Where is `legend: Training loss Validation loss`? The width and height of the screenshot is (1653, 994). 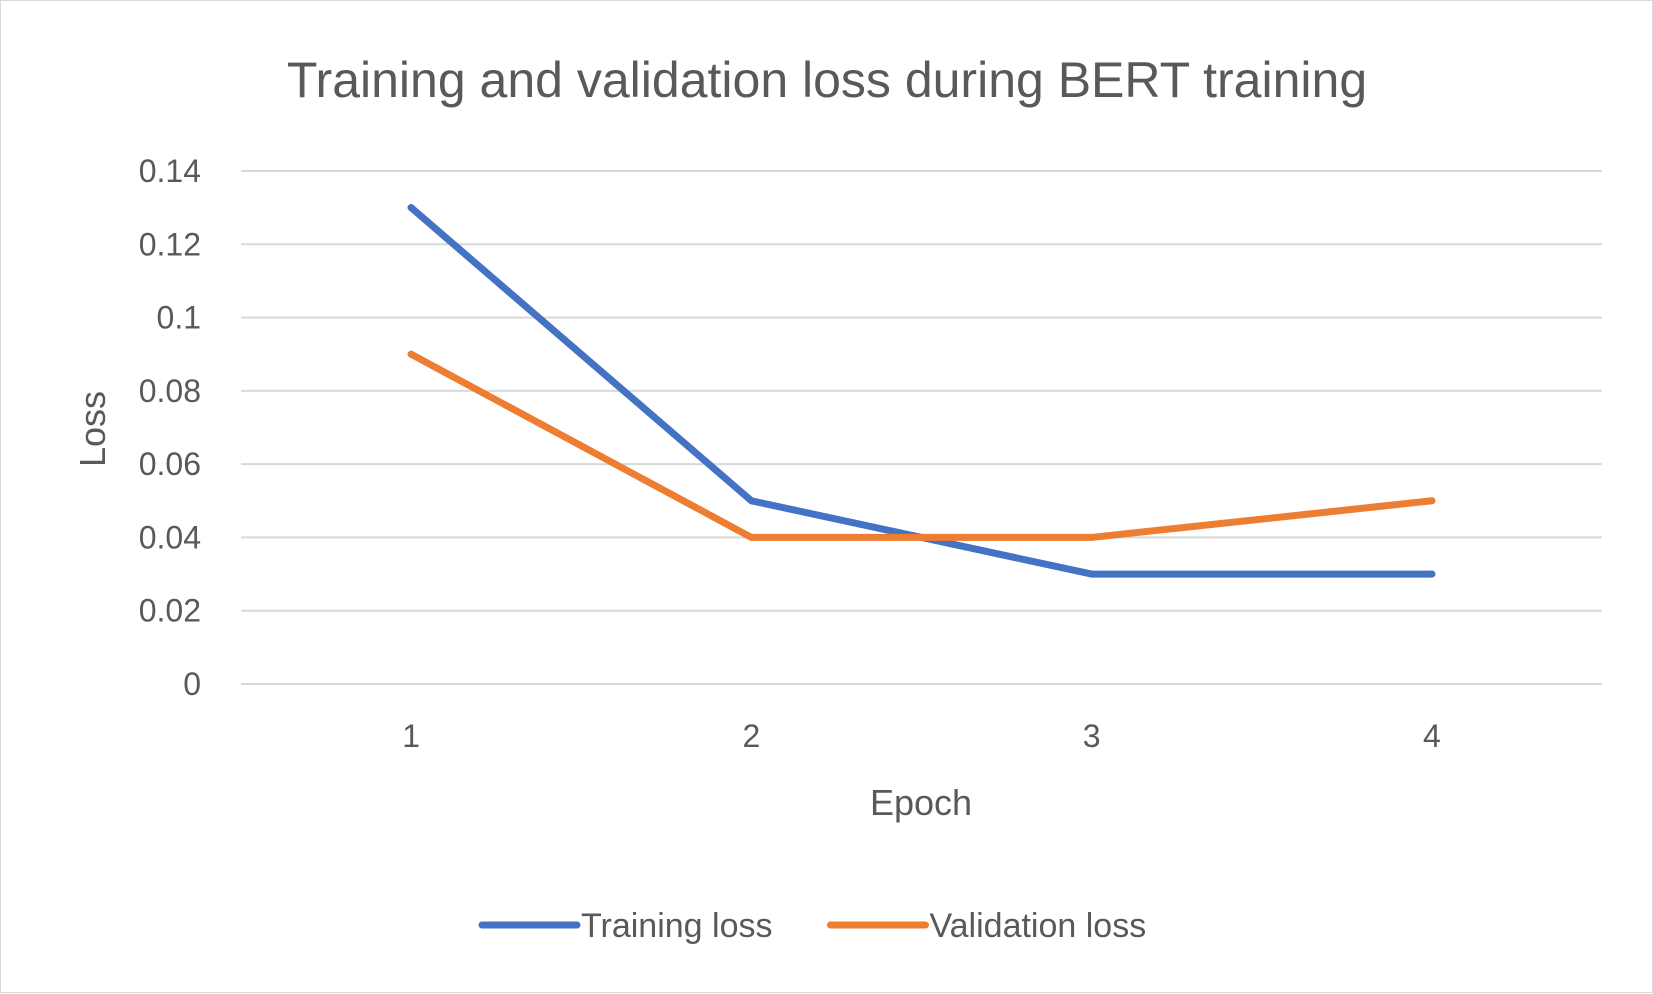 legend: Training loss Validation loss is located at coordinates (812, 926).